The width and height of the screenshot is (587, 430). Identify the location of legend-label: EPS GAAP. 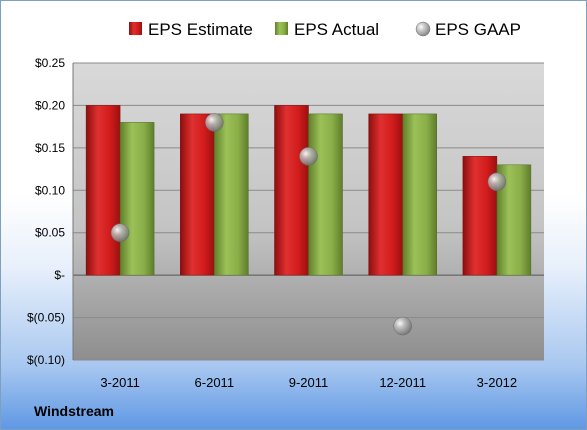
(478, 29).